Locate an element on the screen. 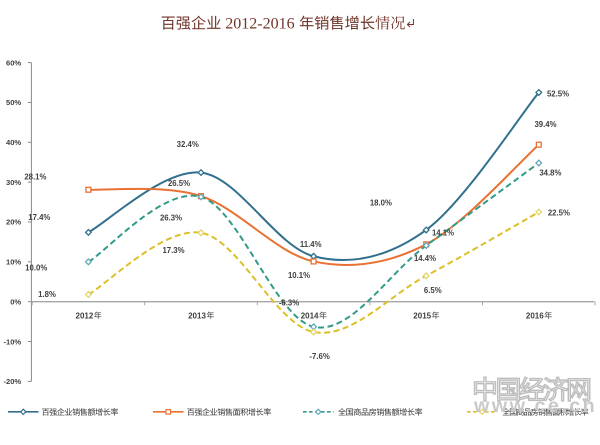 The width and height of the screenshot is (600, 445). svg-text: 30% is located at coordinates (13, 182).